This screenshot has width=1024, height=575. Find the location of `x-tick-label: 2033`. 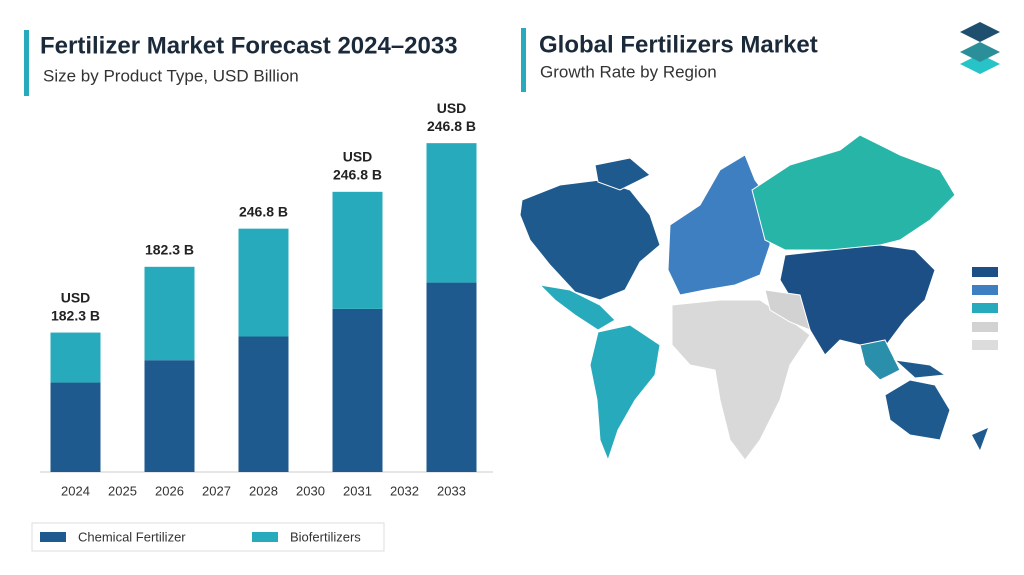

x-tick-label: 2033 is located at coordinates (451, 490).